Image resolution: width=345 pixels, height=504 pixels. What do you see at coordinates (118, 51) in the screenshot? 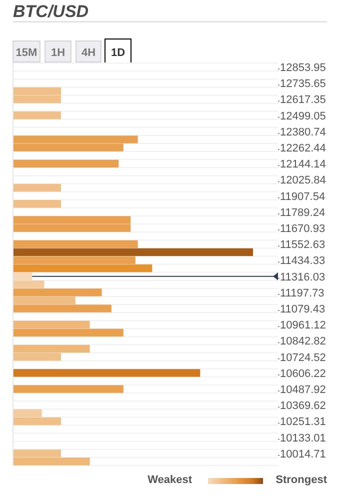
I see `tab-selected: 1D` at bounding box center [118, 51].